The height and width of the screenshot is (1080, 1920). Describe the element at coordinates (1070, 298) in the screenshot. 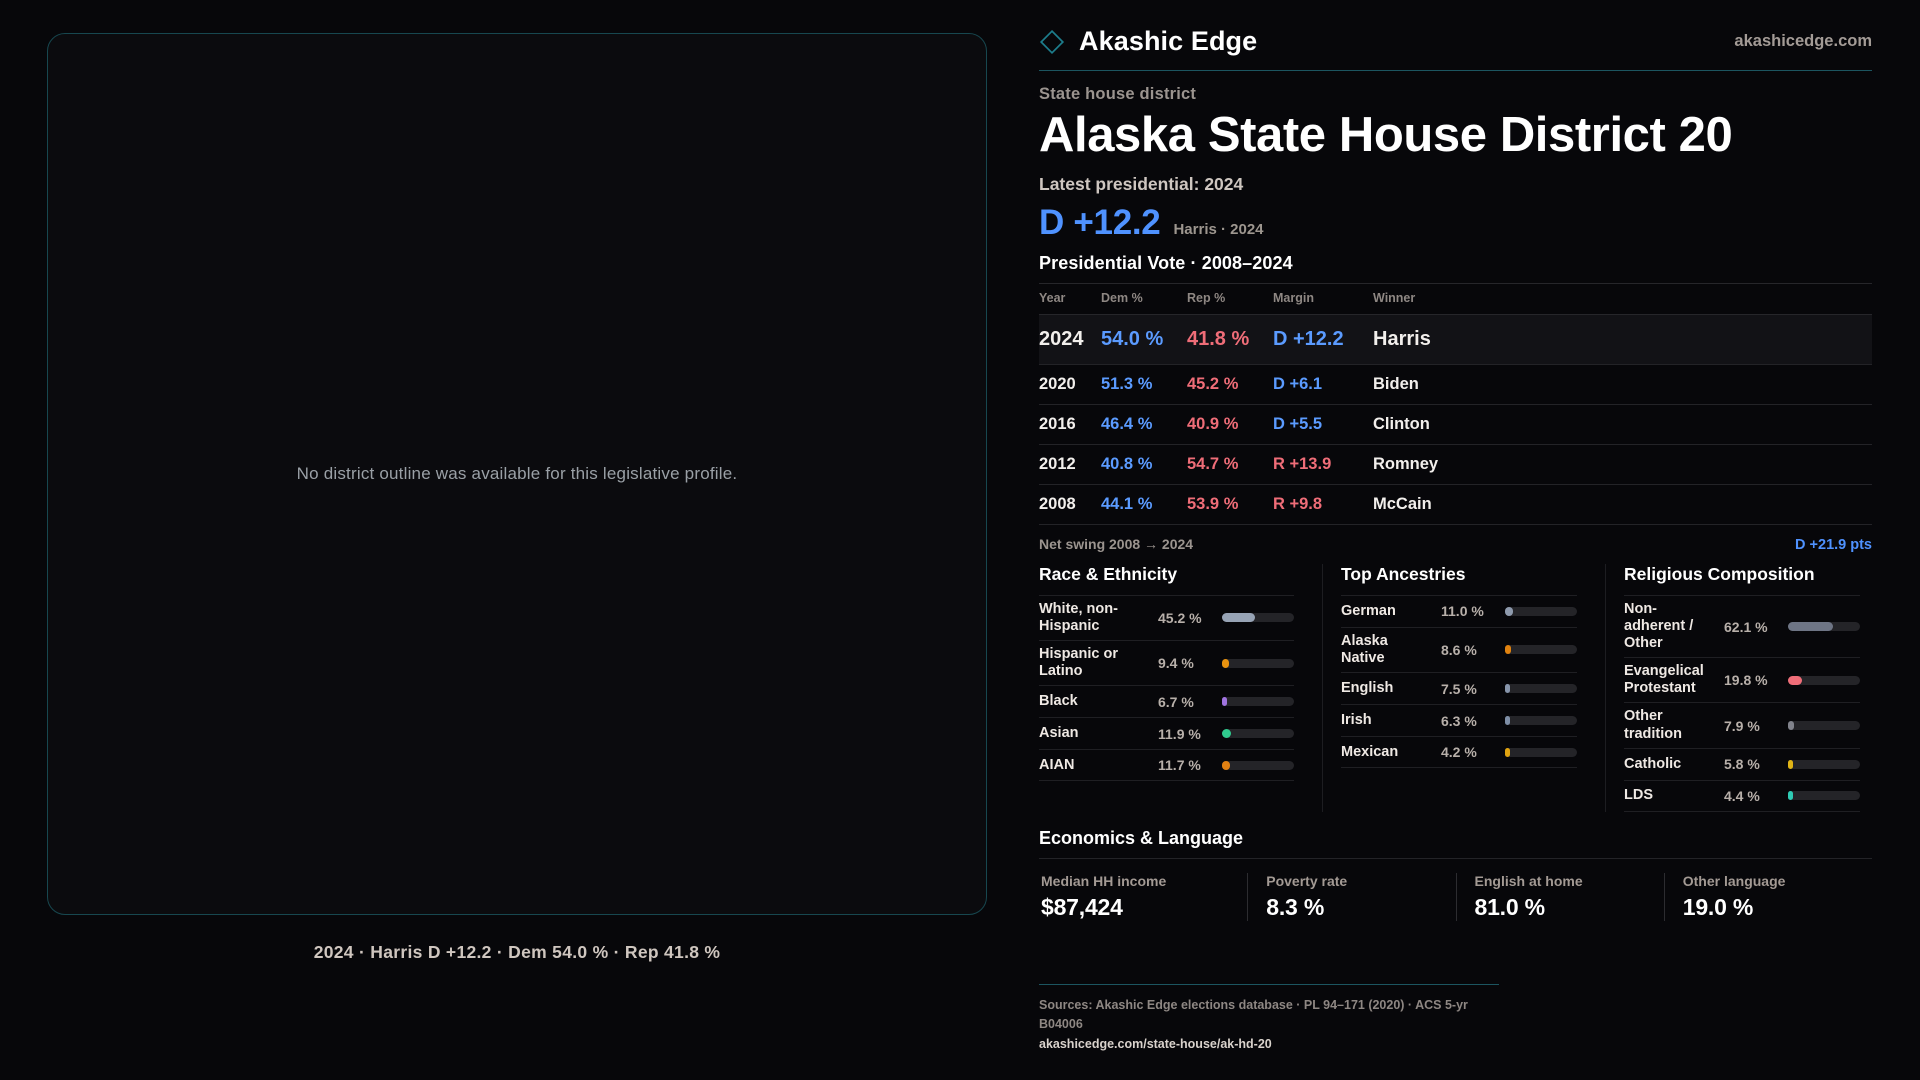

I see `column-header-year: Year` at that location.